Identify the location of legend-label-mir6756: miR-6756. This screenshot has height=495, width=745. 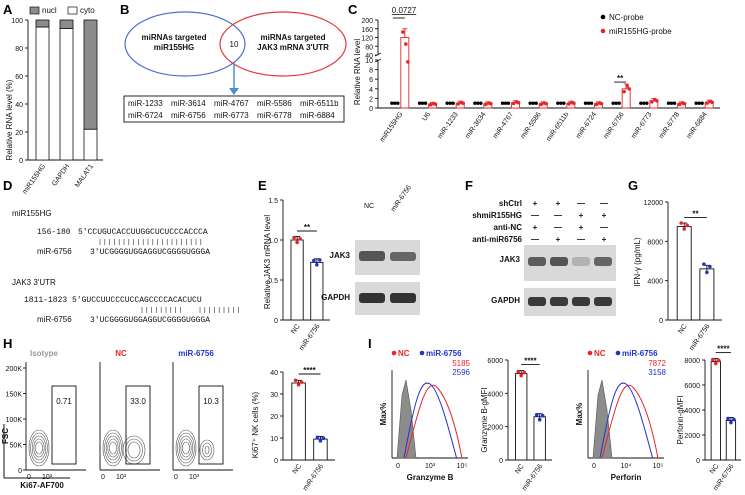
(640, 353).